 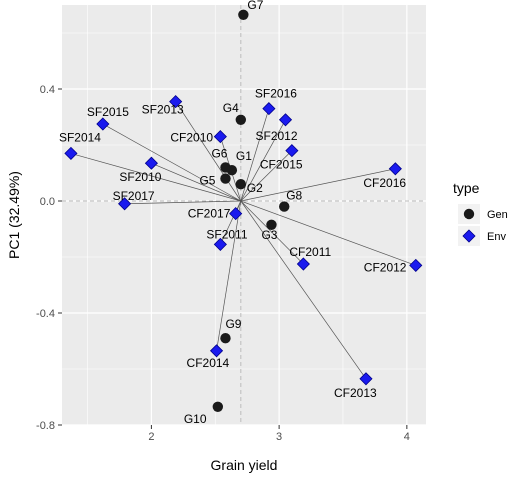 What do you see at coordinates (276, 94) in the screenshot?
I see `point-label-sf2016: SF2016` at bounding box center [276, 94].